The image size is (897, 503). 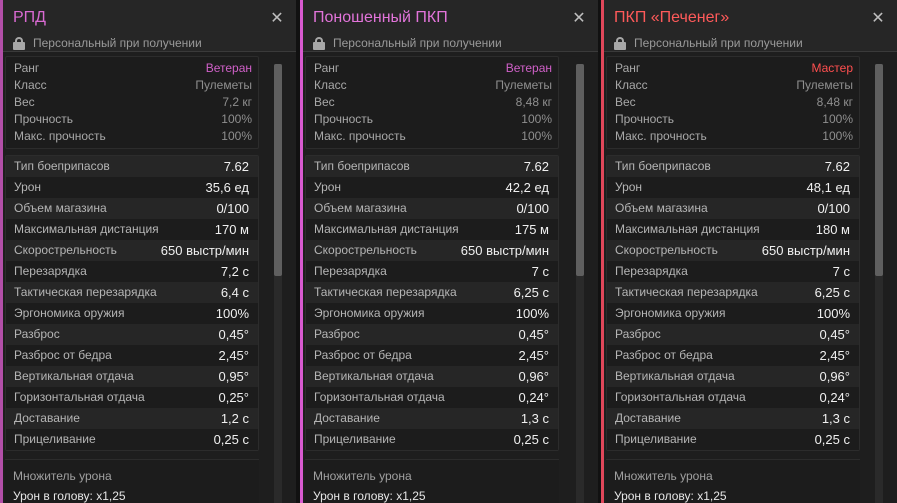 What do you see at coordinates (69, 313) in the screenshot?
I see `stat-key: Эргономика оружия` at bounding box center [69, 313].